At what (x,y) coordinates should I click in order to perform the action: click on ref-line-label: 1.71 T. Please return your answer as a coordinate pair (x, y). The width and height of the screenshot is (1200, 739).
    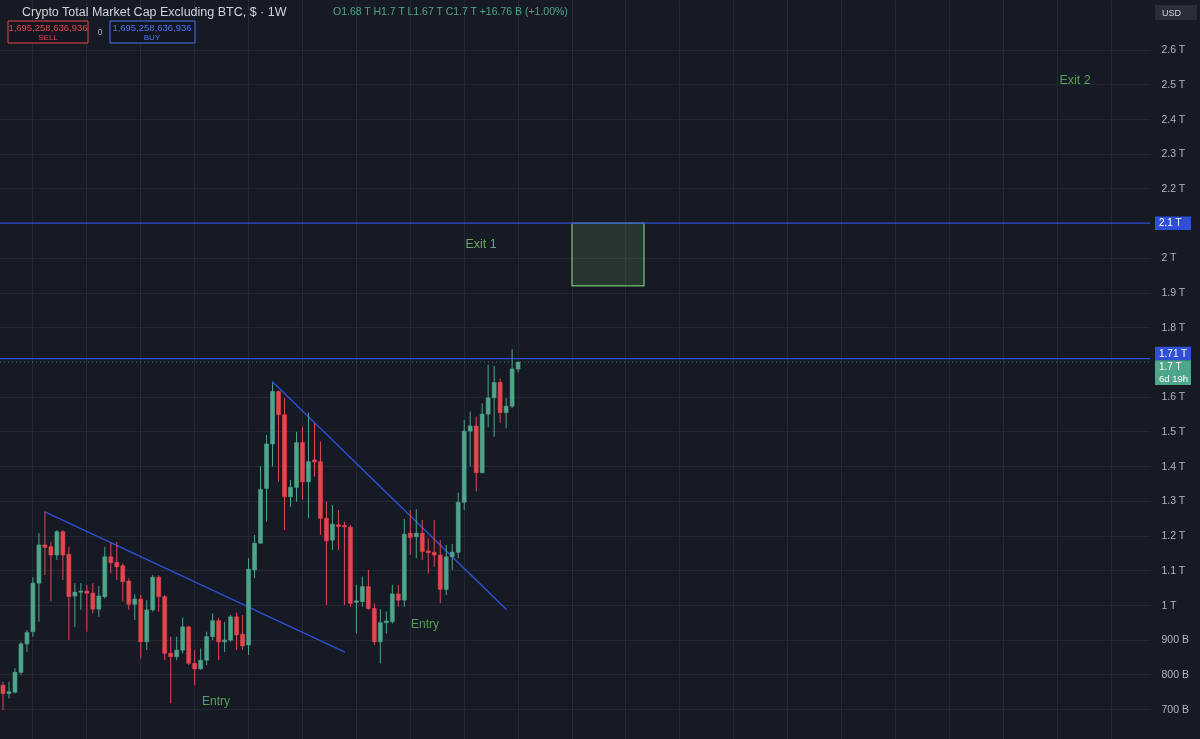
    Looking at the image, I should click on (1173, 353).